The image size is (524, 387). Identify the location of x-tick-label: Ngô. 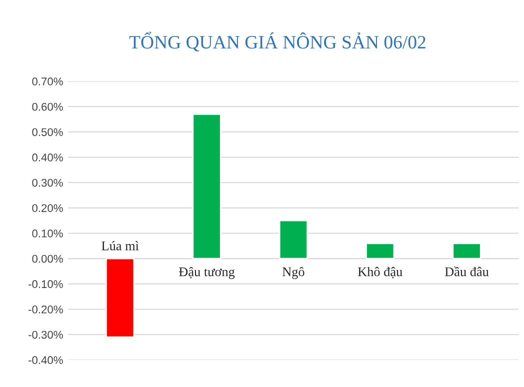
(293, 272).